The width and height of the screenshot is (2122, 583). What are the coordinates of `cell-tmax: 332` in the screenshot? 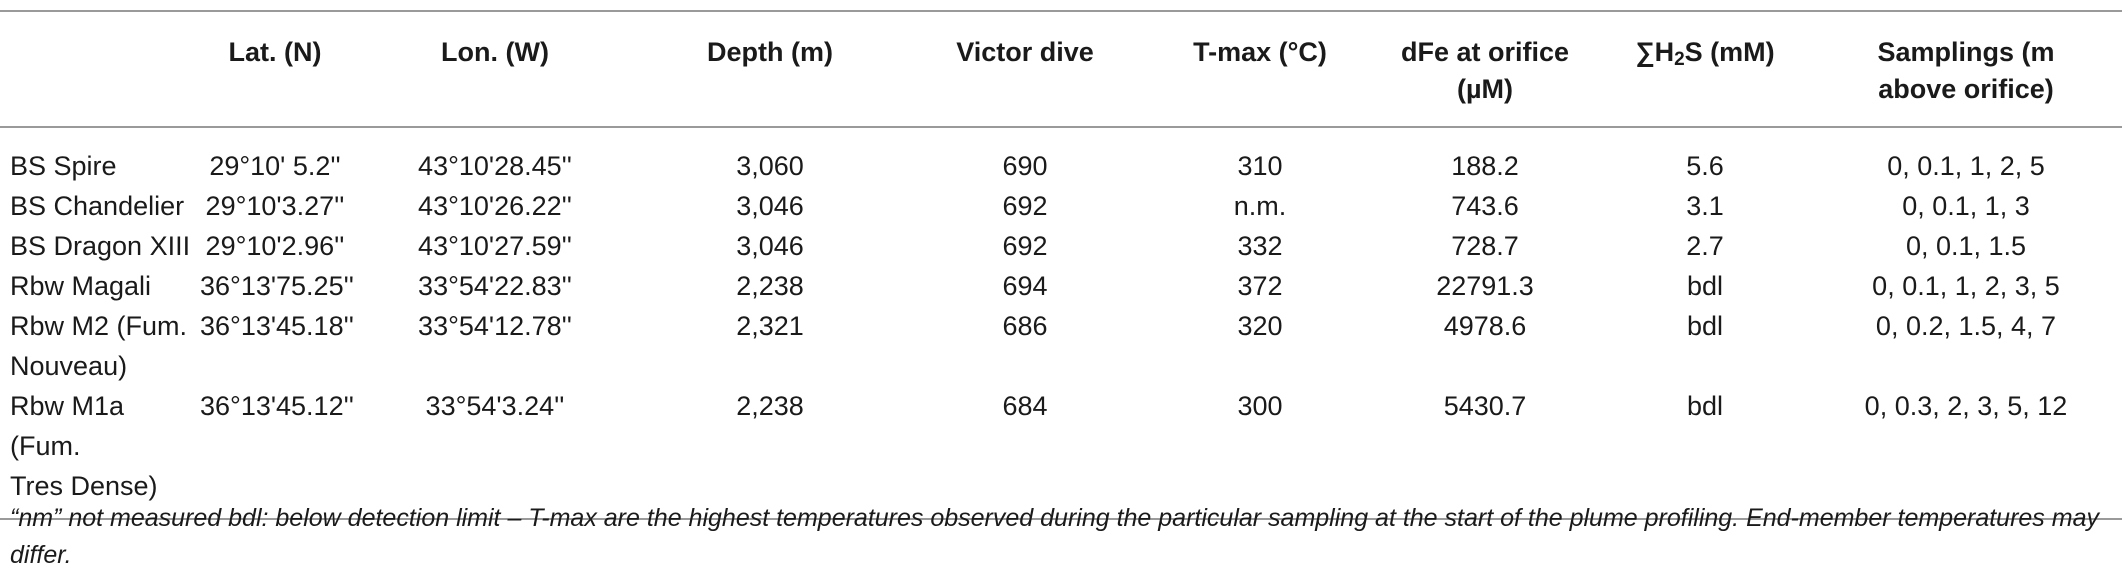 It's located at (1260, 246).